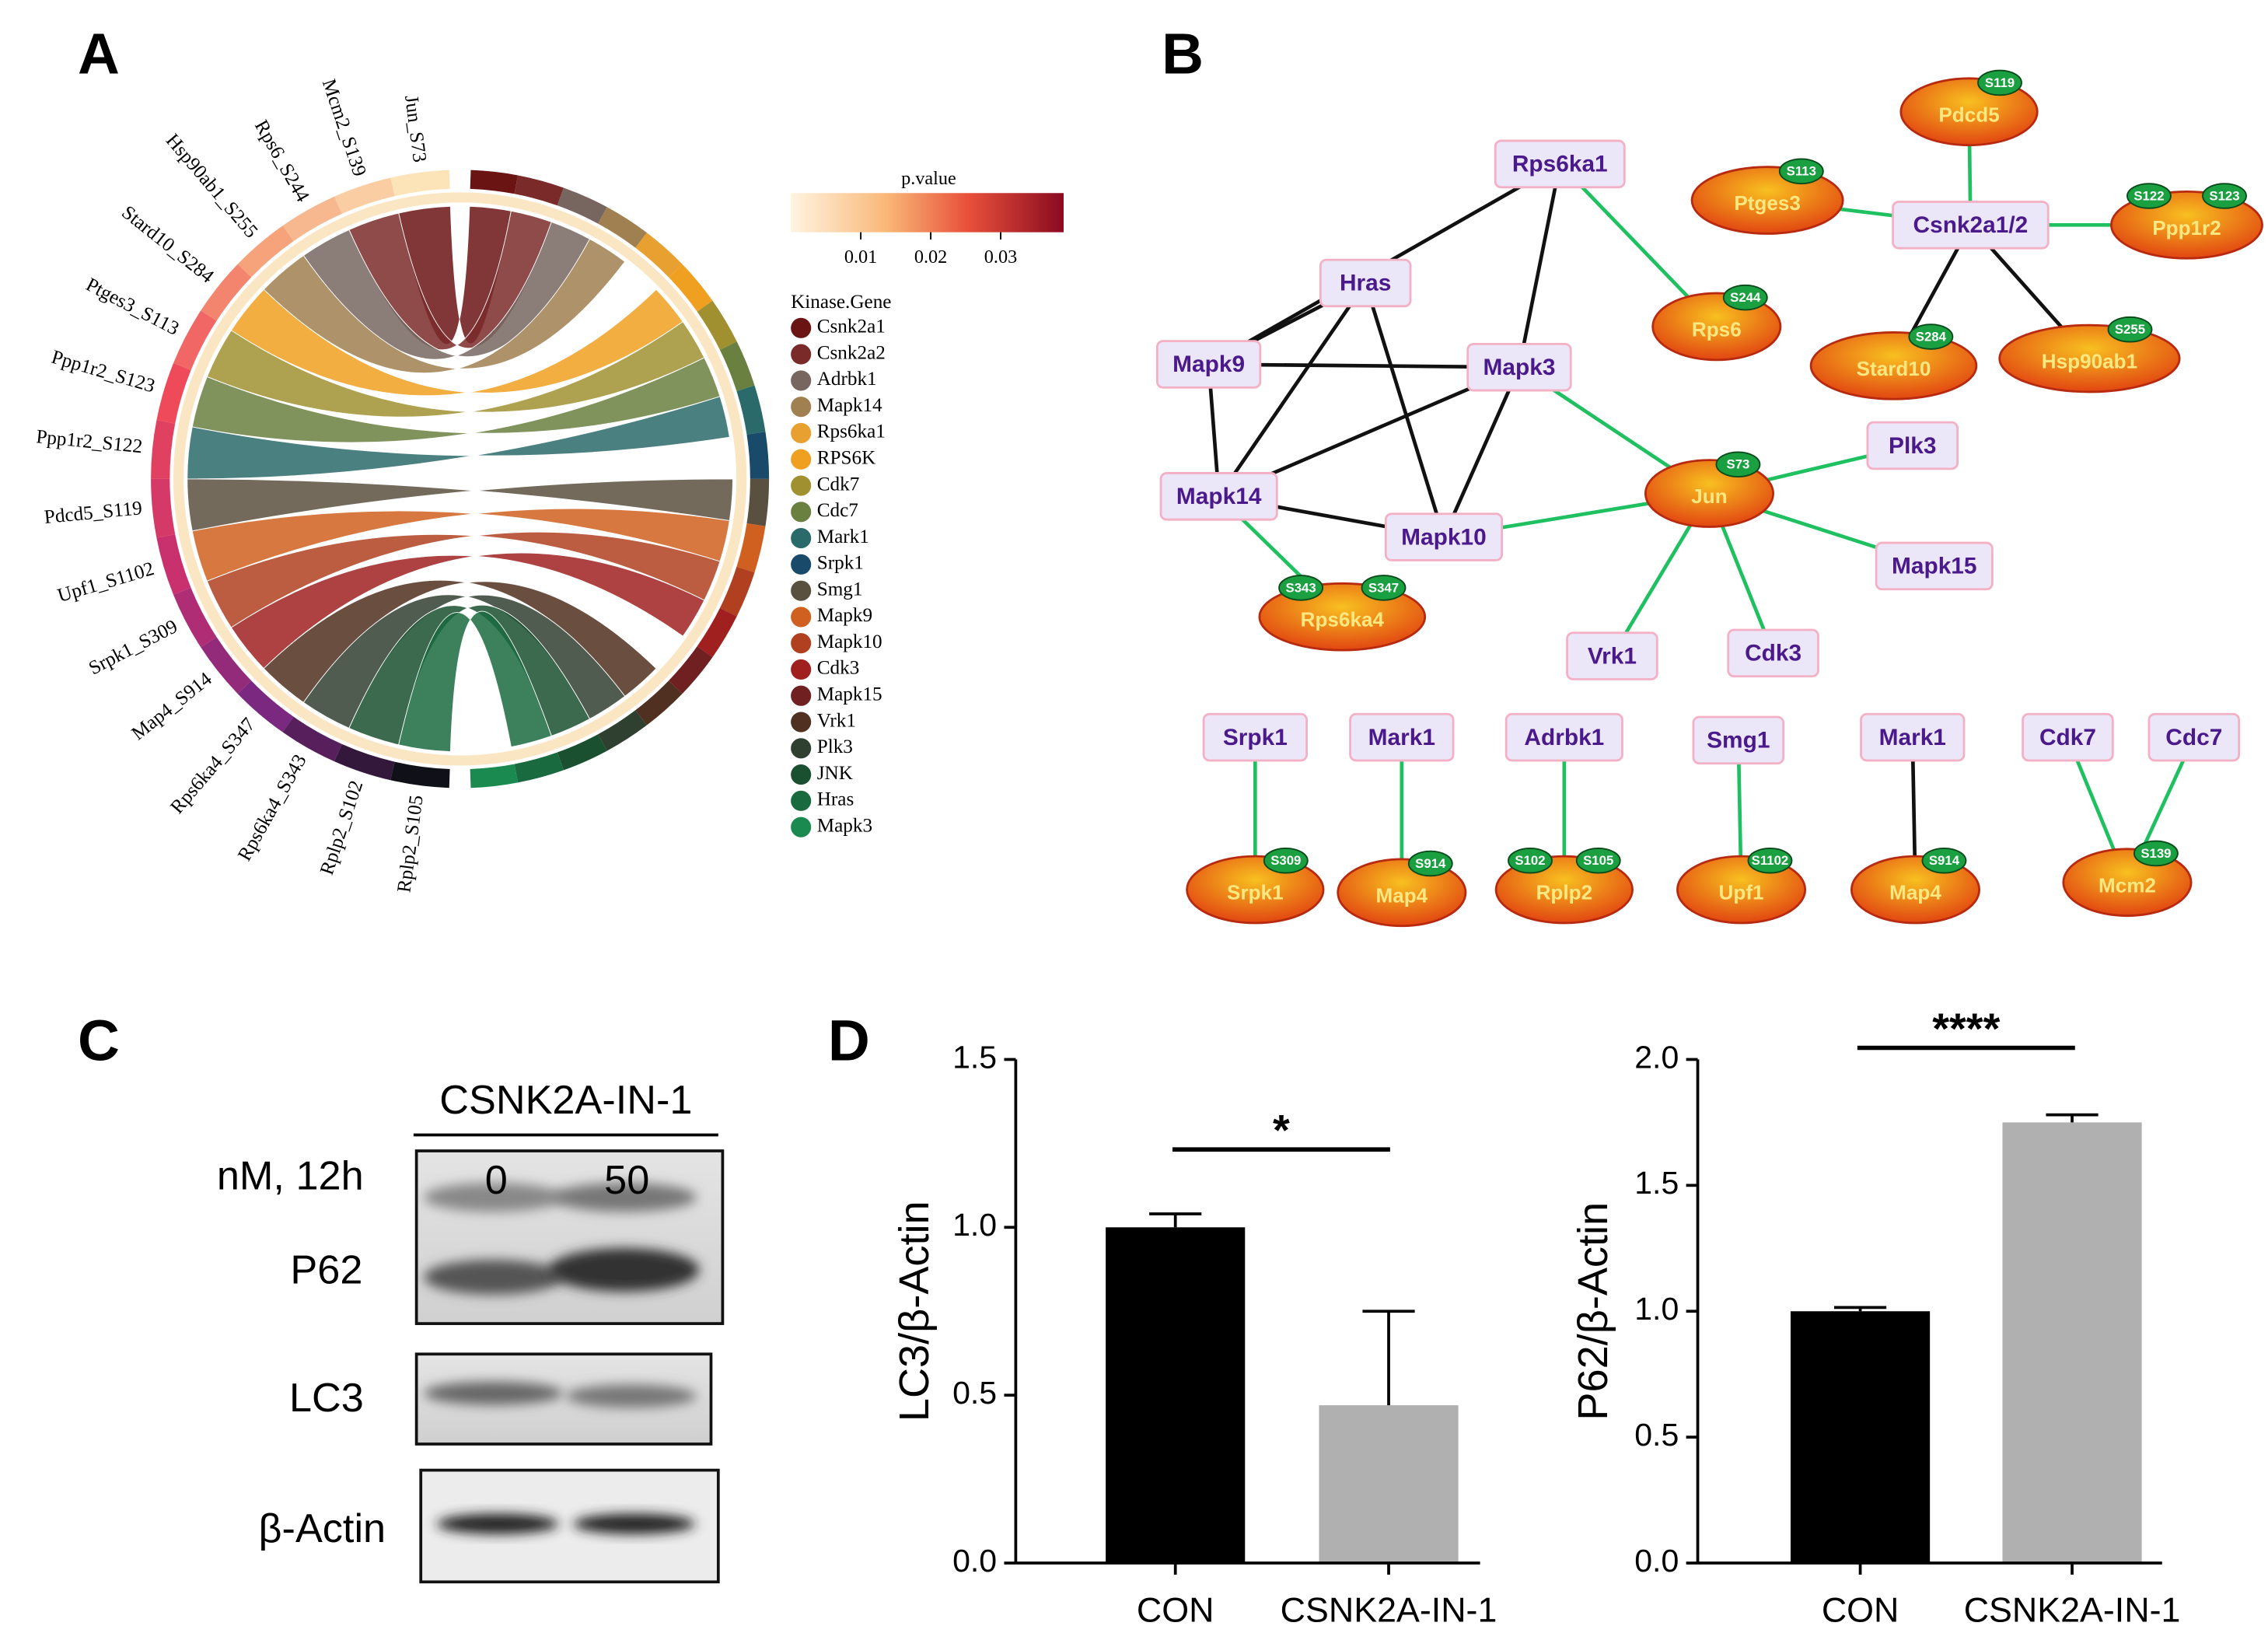 The width and height of the screenshot is (2268, 1640). What do you see at coordinates (2193, 737) in the screenshot?
I see `kinase-label: Cdc7` at bounding box center [2193, 737].